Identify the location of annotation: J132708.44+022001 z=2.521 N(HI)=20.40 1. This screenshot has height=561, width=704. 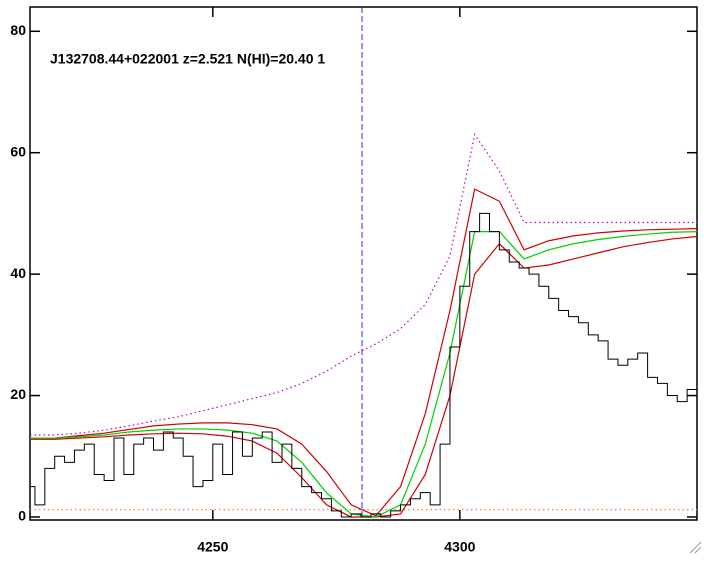
(187, 59).